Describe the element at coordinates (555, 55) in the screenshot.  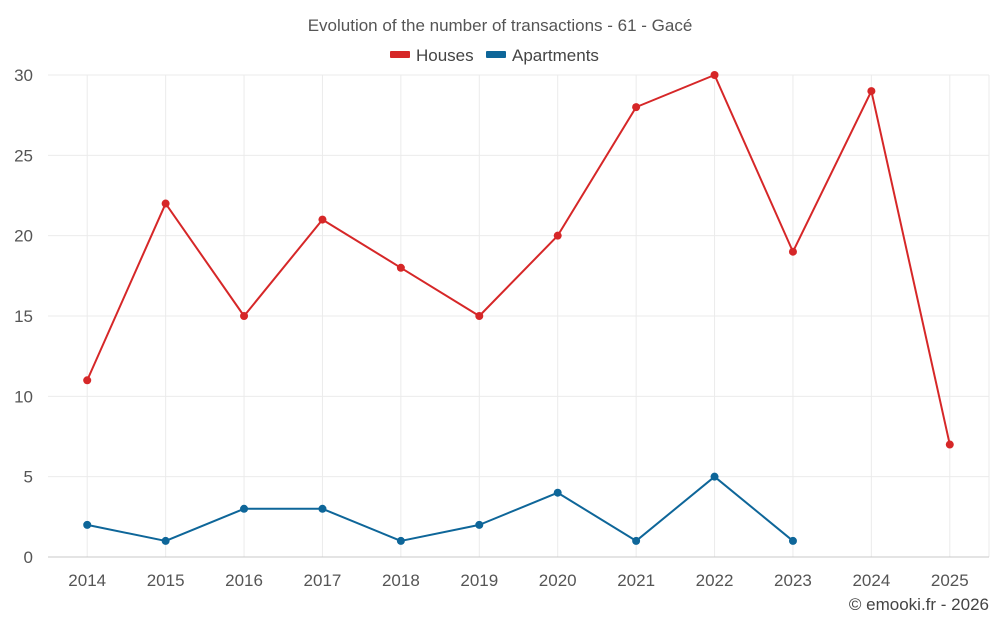
I see `legend-label-apartments: Apartments` at that location.